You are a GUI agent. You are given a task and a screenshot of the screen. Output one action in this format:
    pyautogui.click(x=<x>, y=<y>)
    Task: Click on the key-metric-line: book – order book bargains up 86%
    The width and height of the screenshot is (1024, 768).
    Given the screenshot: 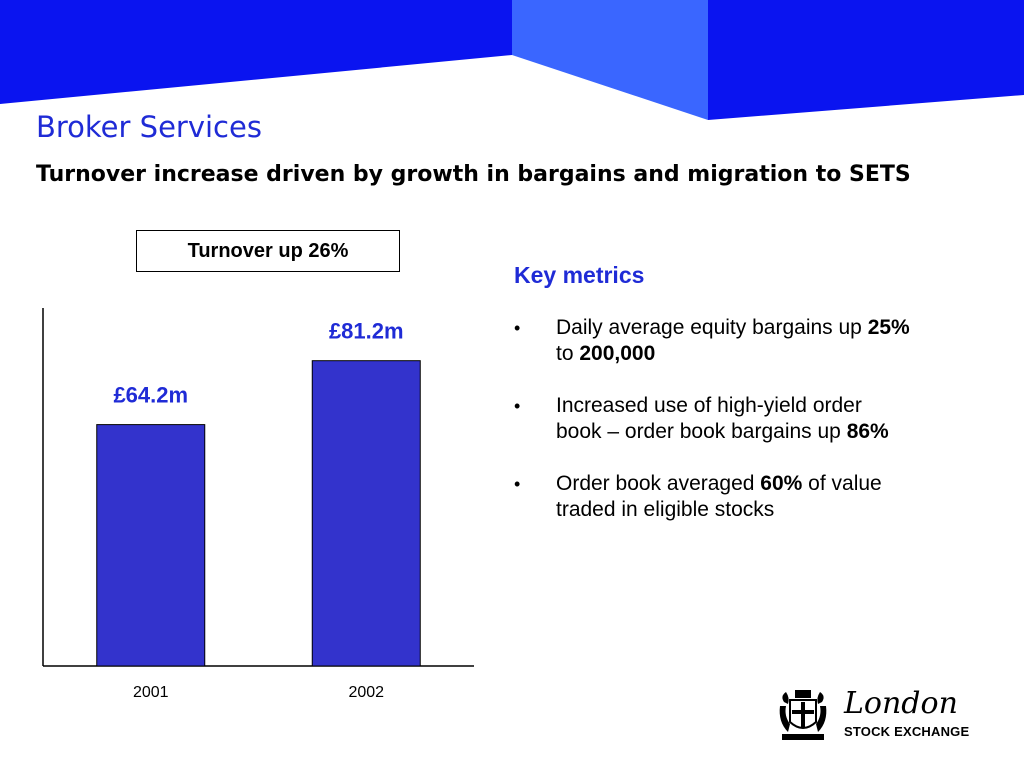 What is the action you would take?
    pyautogui.click(x=780, y=432)
    